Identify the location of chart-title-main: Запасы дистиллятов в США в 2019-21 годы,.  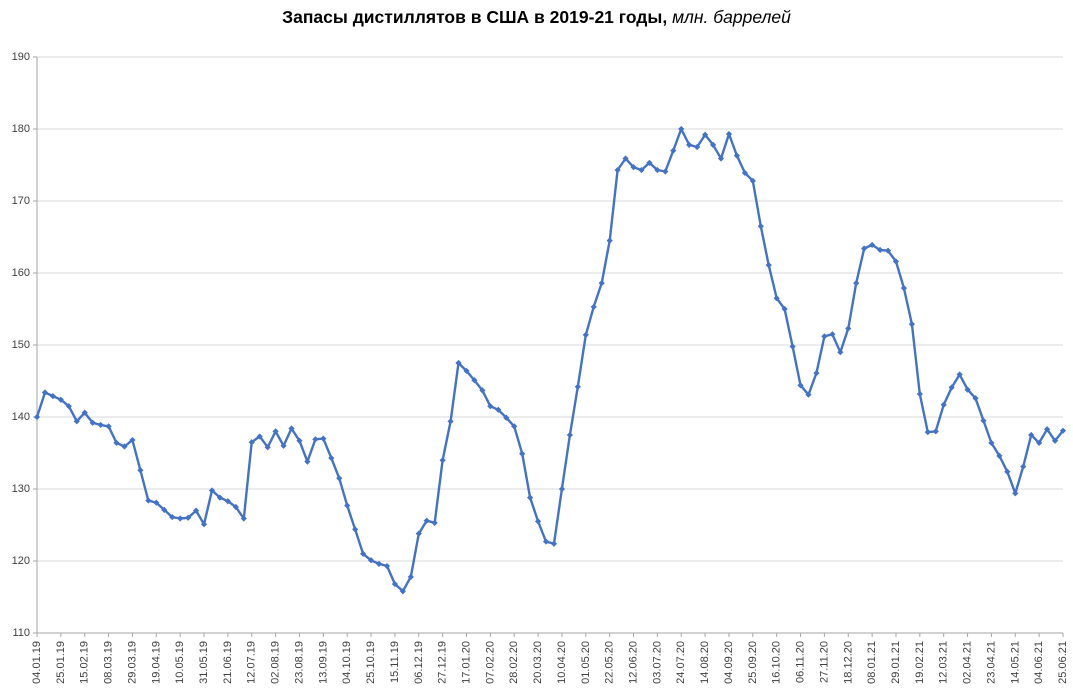
(475, 17).